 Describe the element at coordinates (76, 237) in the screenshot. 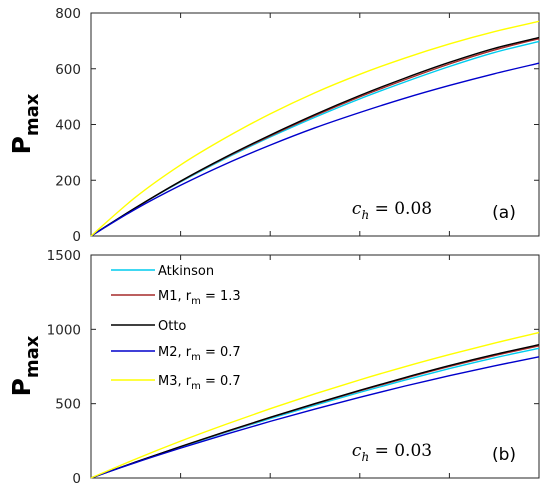

I see `ytick-label-a-0: 0` at that location.